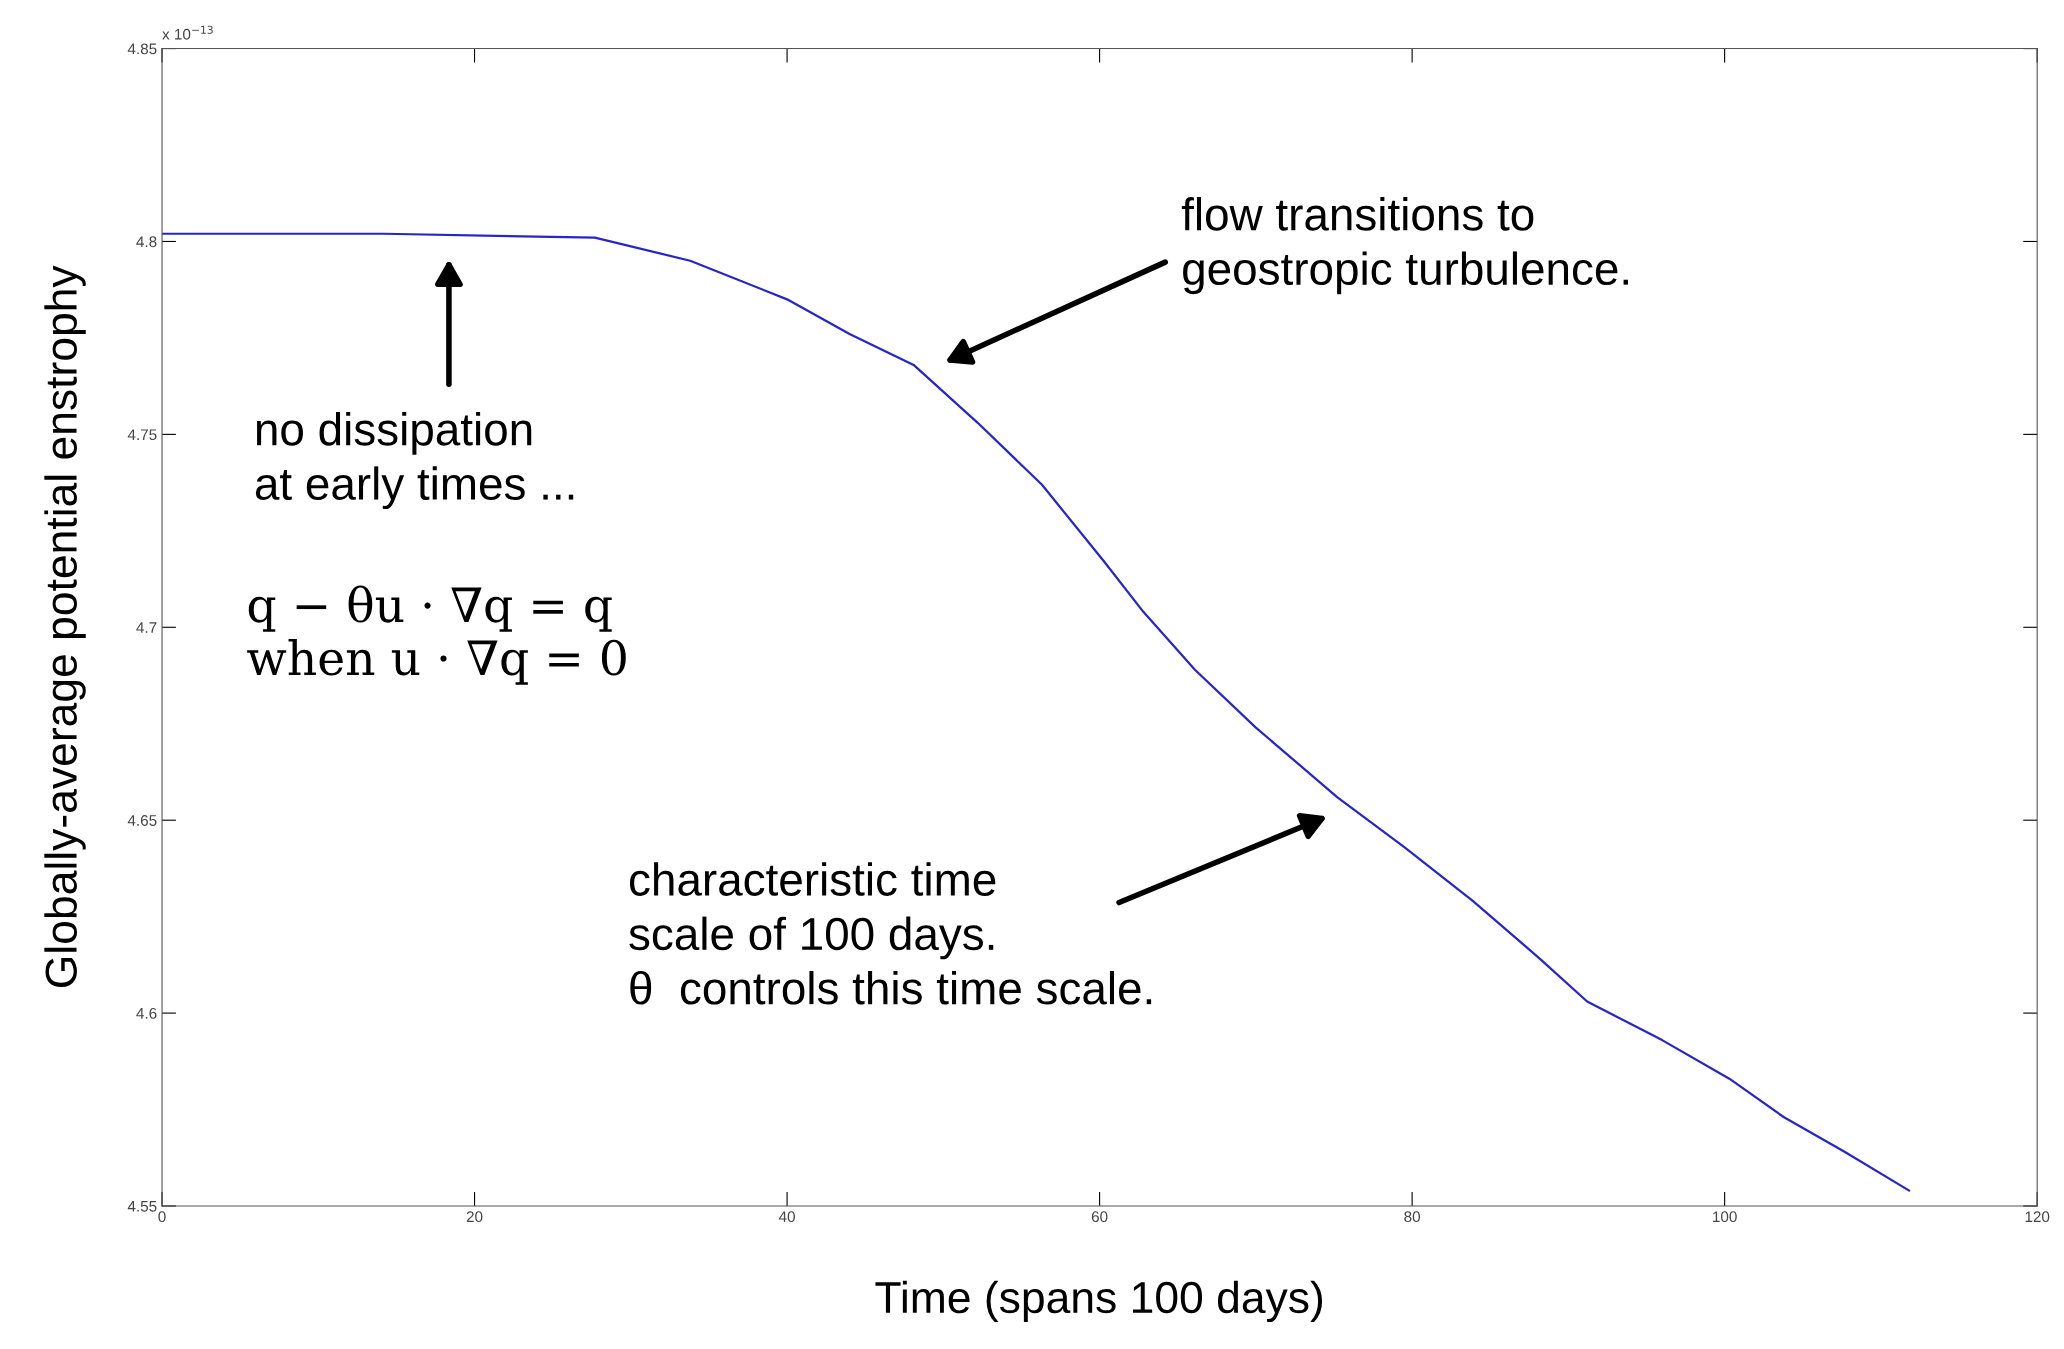 The width and height of the screenshot is (2064, 1349). What do you see at coordinates (474, 1217) in the screenshot?
I see `x-tick-label: 20` at bounding box center [474, 1217].